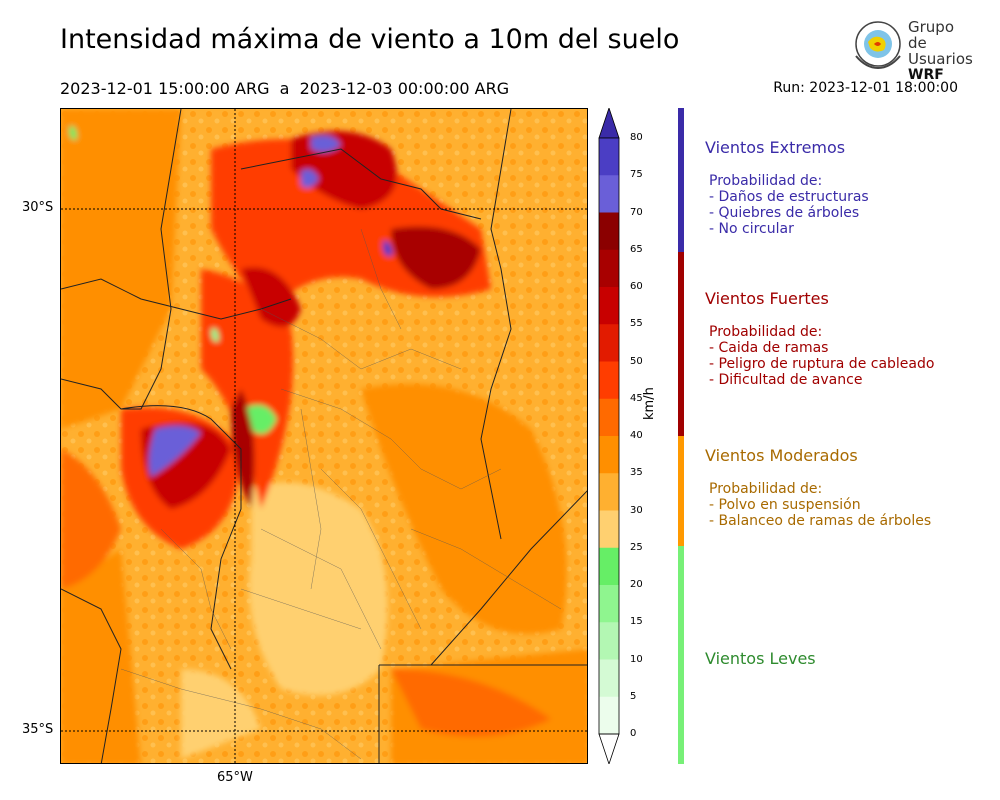 The width and height of the screenshot is (1000, 800). I want to click on colorbar-frame, so click(609, 436).